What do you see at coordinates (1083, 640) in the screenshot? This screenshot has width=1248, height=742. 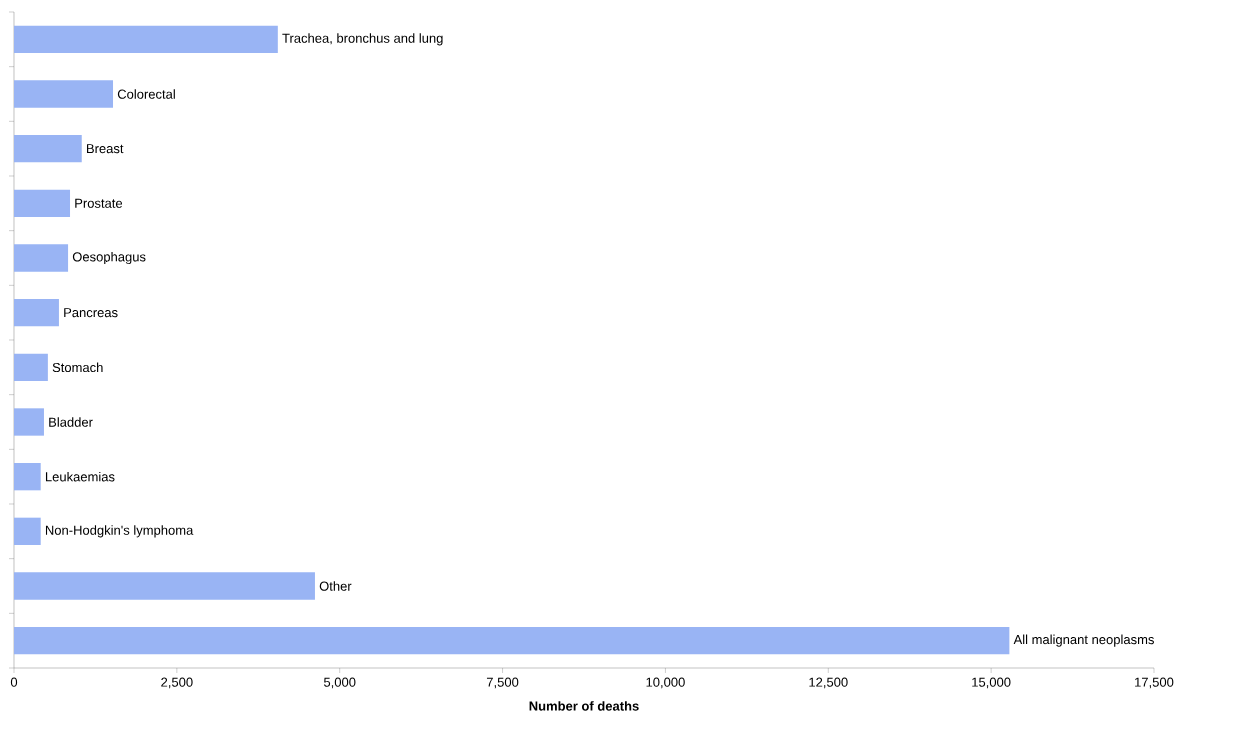 I see `y-tick-label: All malignant neoplasms` at bounding box center [1083, 640].